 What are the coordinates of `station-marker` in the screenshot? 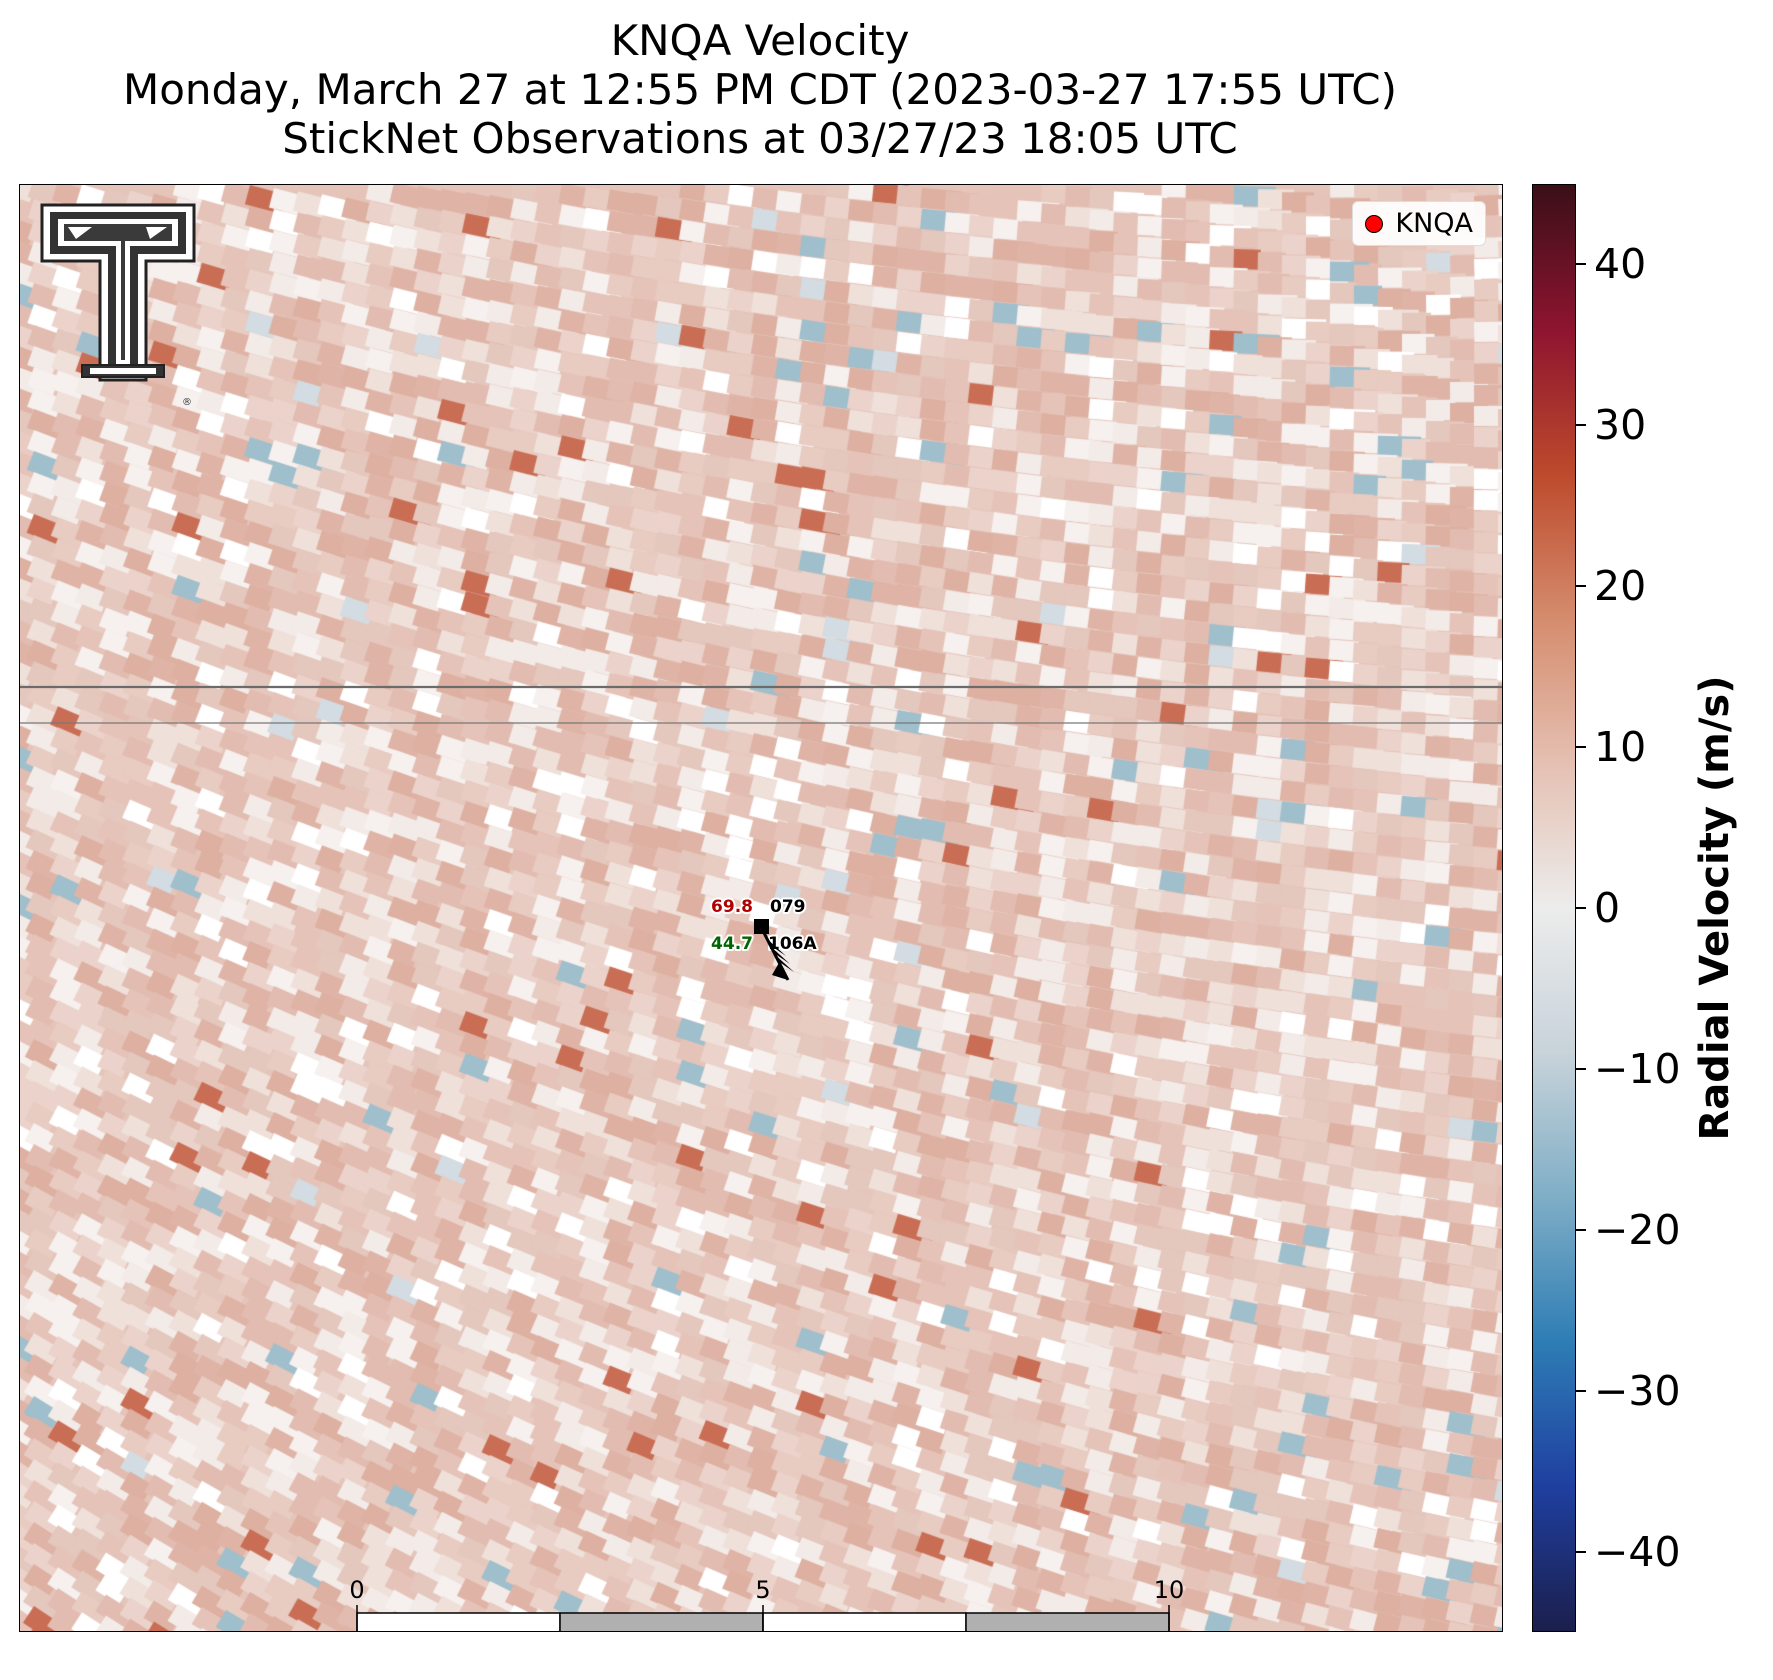 It's located at (761, 926).